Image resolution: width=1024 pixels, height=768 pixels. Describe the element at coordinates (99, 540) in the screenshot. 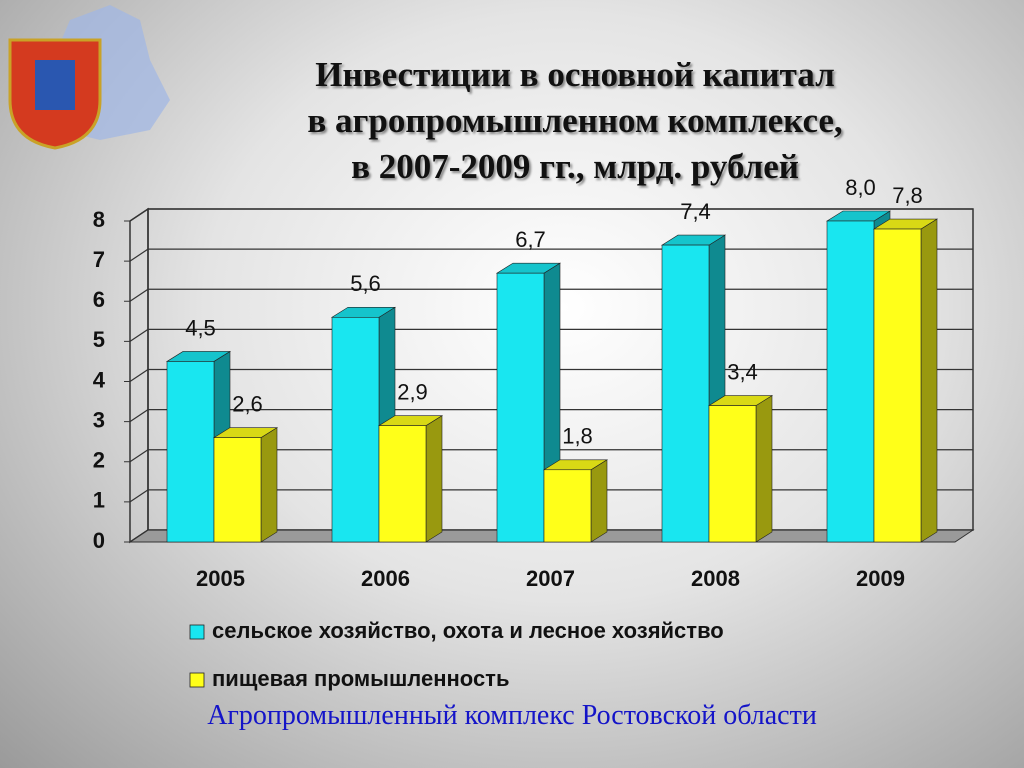

I see `y-tick-label: 0` at that location.